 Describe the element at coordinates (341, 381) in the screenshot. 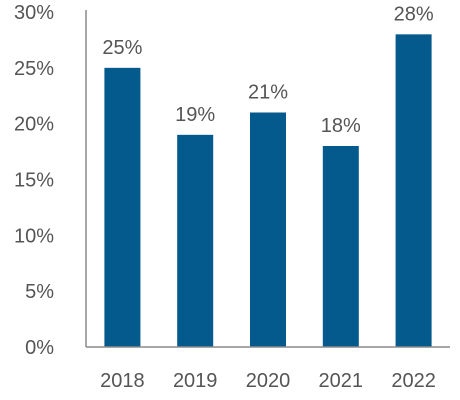

I see `x-tick-label: 2021` at that location.